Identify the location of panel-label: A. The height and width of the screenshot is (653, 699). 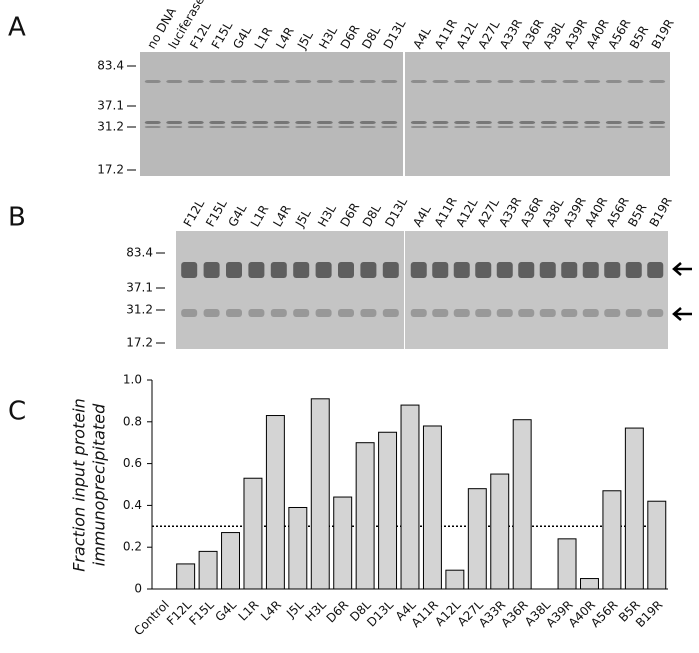
(17, 28).